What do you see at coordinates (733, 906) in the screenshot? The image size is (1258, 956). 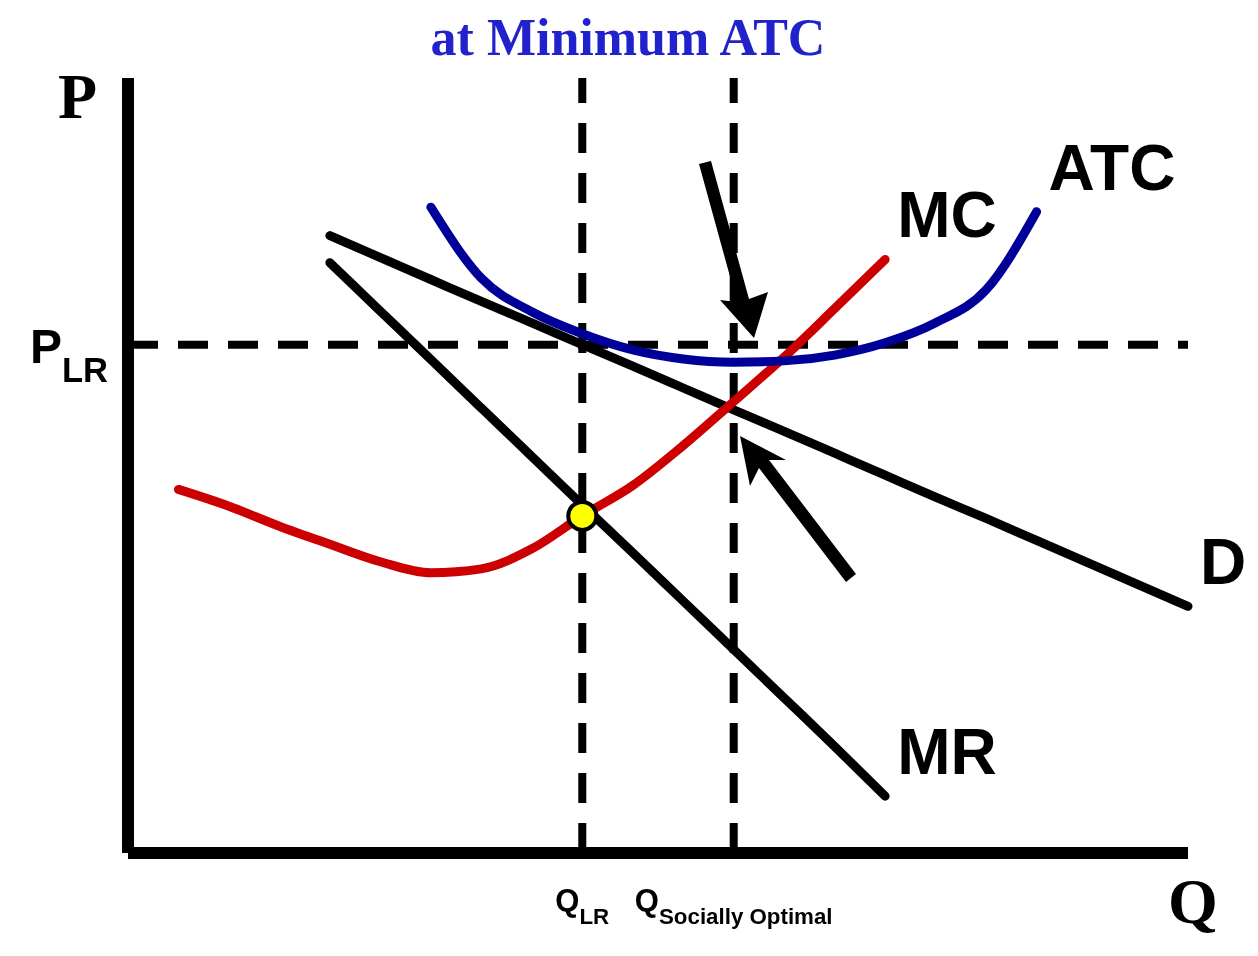 I see `x-tick-label: Q$_{Socially Optimal}$` at bounding box center [733, 906].